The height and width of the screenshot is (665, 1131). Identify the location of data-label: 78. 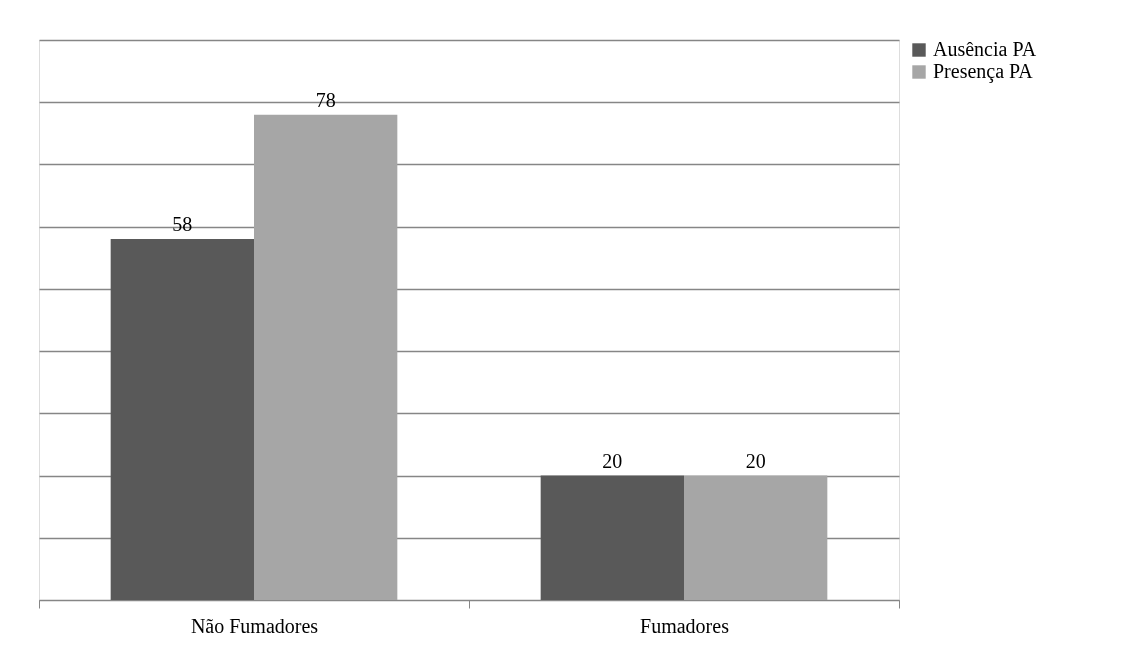
(325, 99).